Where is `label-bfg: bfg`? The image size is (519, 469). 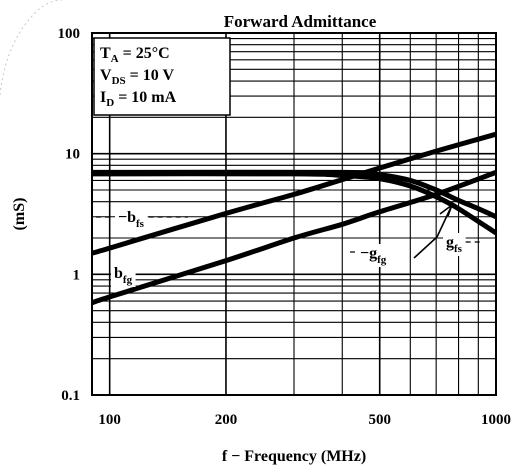
label-bfg: bfg is located at coordinates (123, 275).